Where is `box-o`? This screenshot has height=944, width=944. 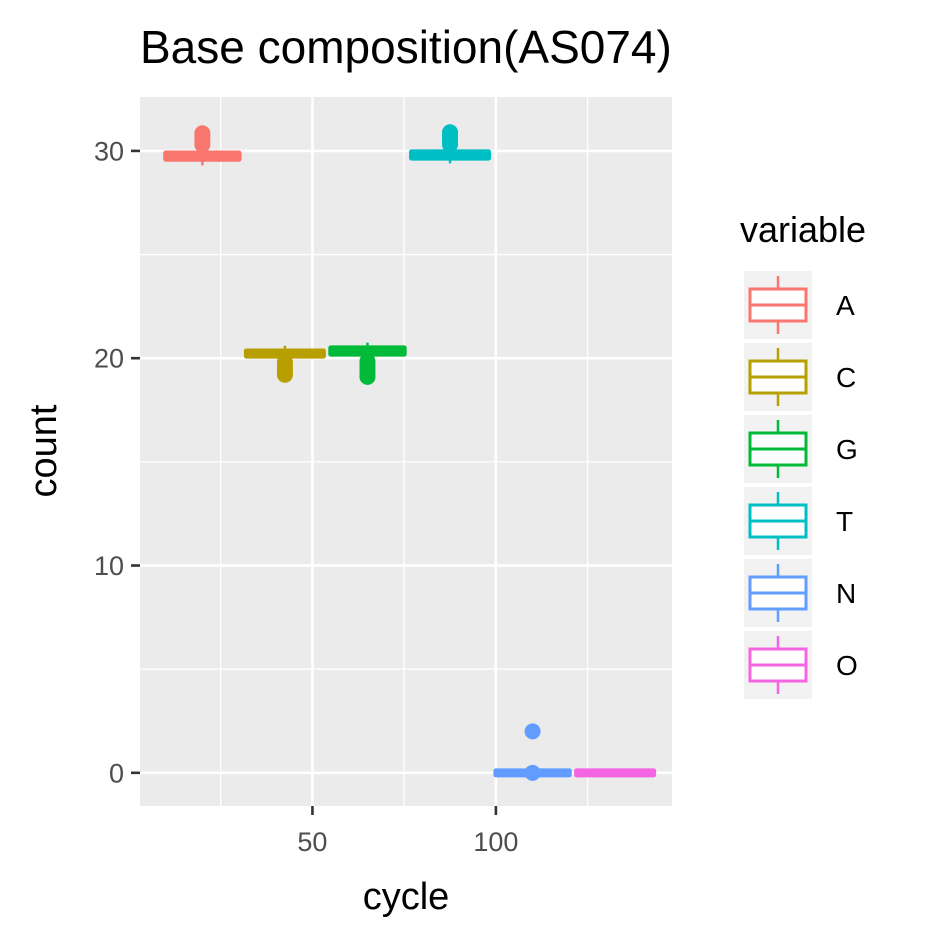 box-o is located at coordinates (615, 773).